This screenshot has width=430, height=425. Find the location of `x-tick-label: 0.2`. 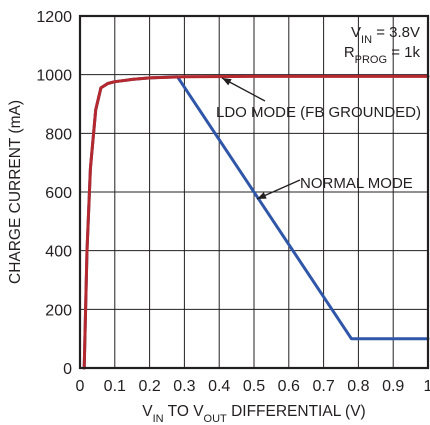

x-tick-label: 0.2 is located at coordinates (149, 386).